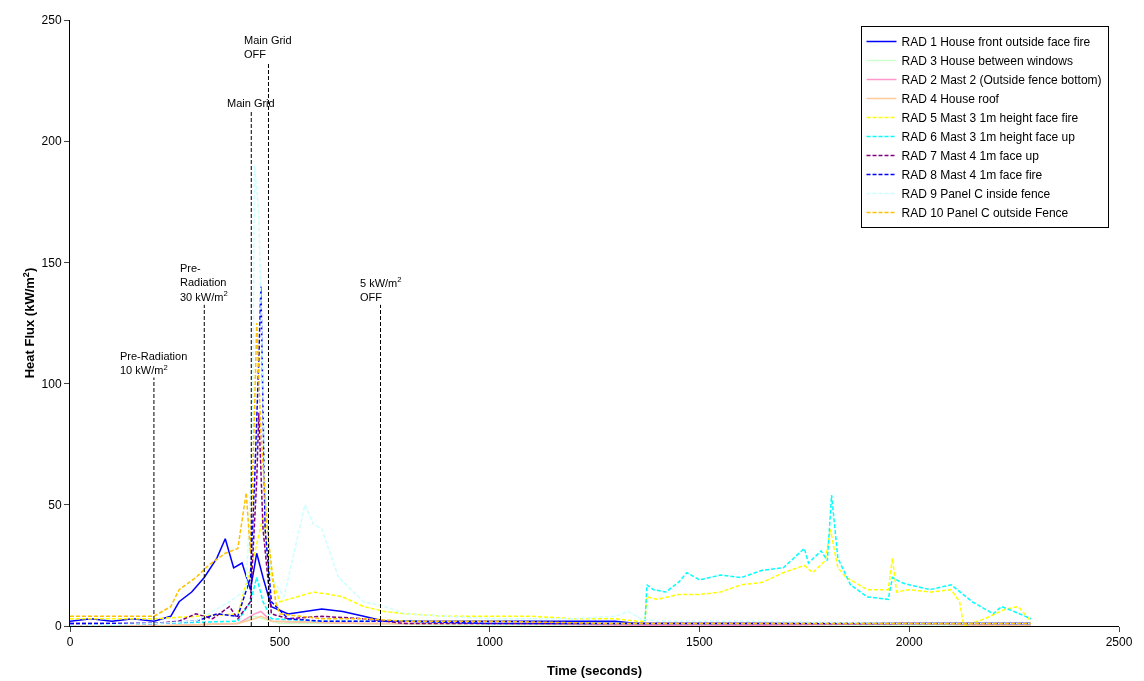 This screenshot has width=1144, height=681. I want to click on legend-label: RAD 4 House roof, so click(950, 99).